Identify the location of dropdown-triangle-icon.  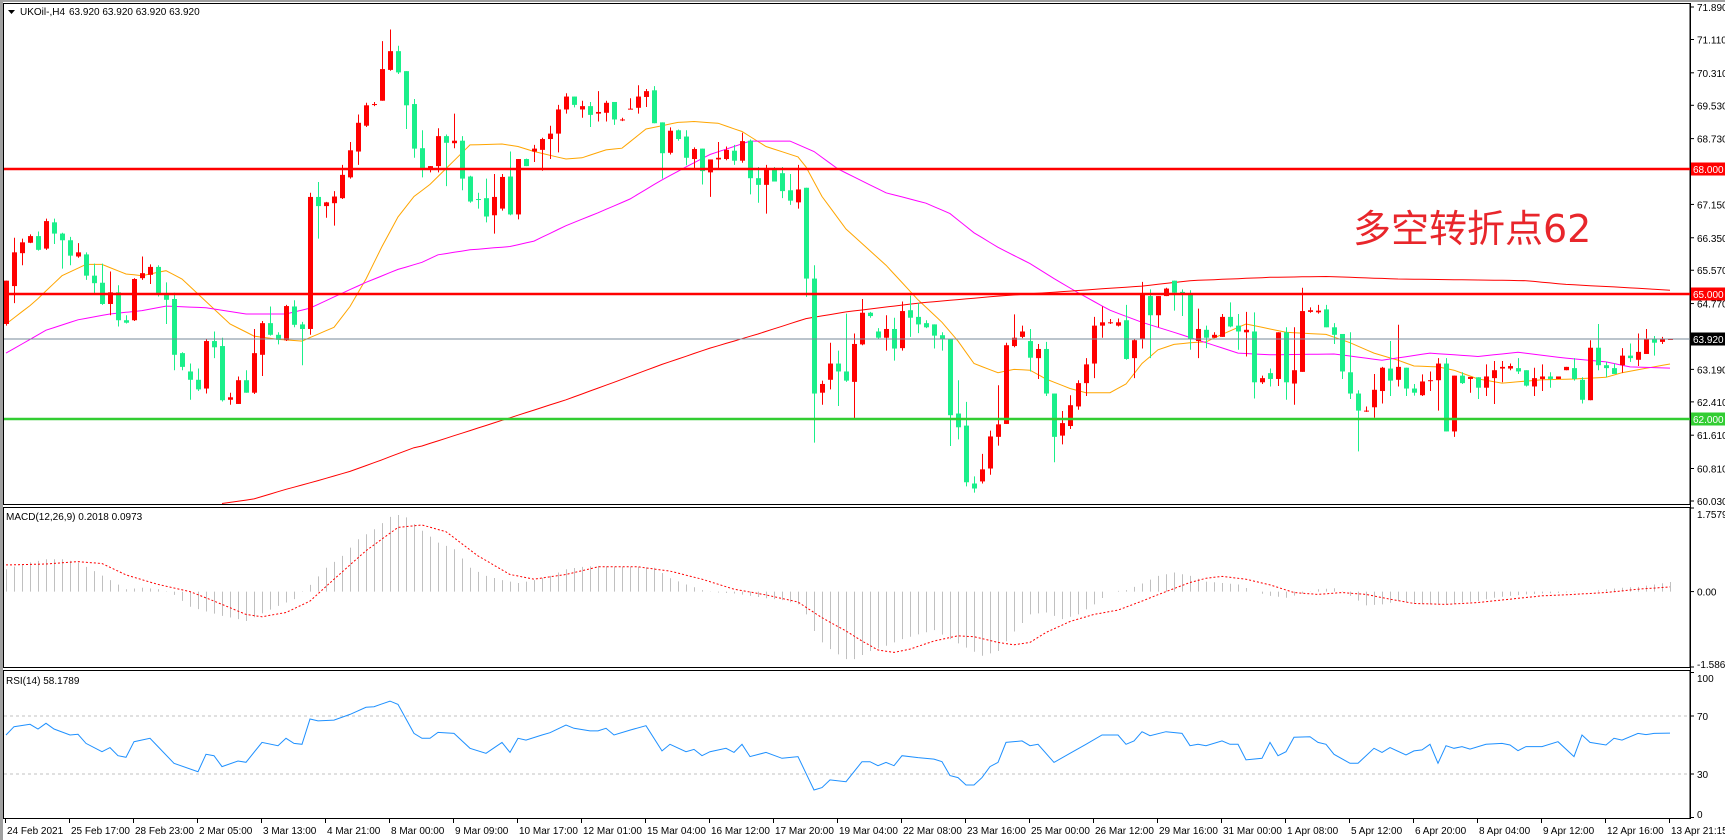
(11, 12).